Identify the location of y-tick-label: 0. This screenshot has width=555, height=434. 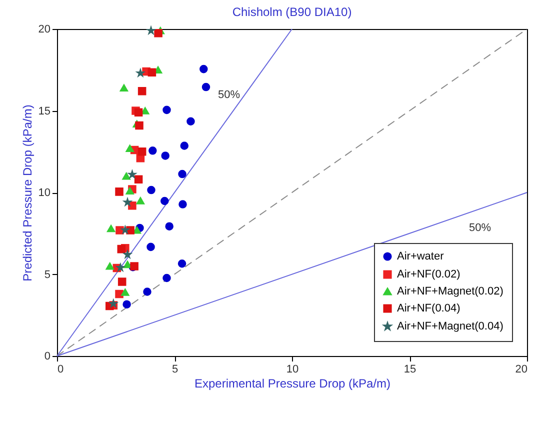
(47, 356).